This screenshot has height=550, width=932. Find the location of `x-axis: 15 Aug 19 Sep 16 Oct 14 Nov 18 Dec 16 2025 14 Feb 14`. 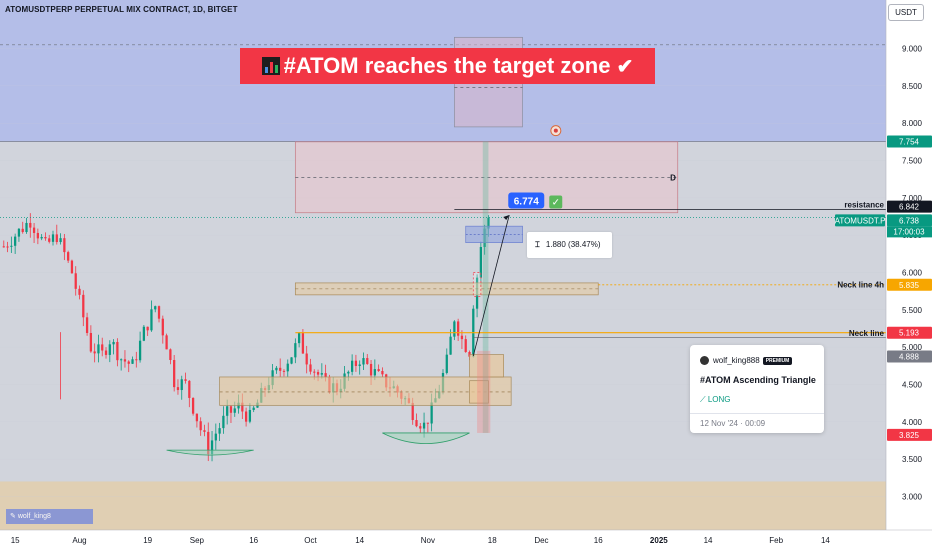

x-axis: 15 Aug 19 Sep 16 Oct 14 Nov 18 Dec 16 2025 14 Feb 14 is located at coordinates (466, 539).